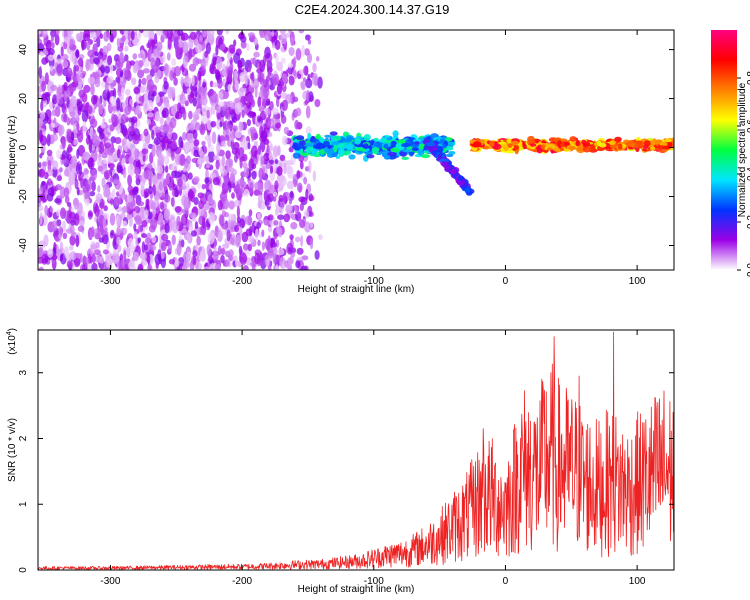  What do you see at coordinates (637, 581) in the screenshot?
I see `snr-x-tick-label: 100` at bounding box center [637, 581].